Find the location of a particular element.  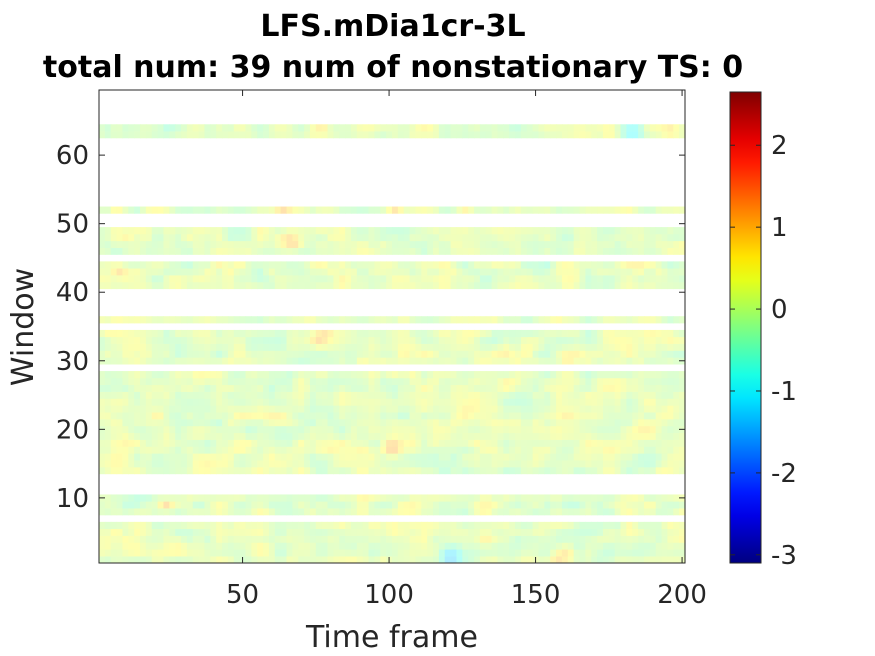

colorbar-scale is located at coordinates (745, 327).